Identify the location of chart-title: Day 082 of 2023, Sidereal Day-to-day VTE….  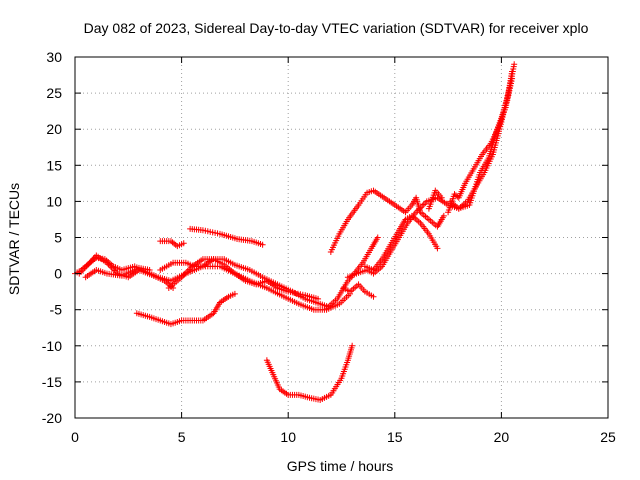
(336, 28).